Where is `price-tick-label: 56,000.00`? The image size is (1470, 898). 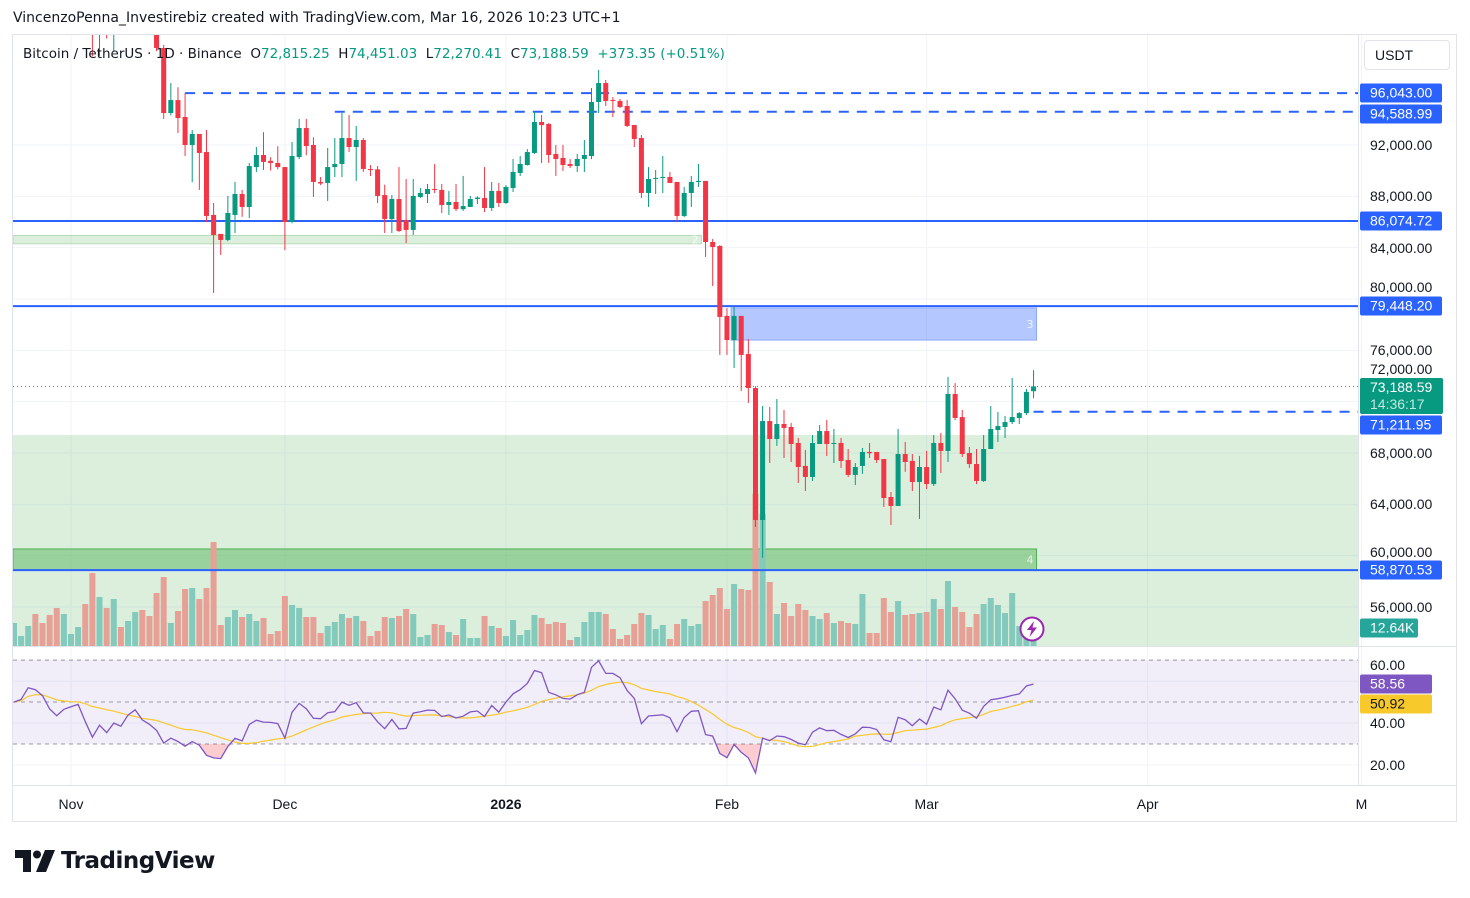
price-tick-label: 56,000.00 is located at coordinates (1401, 606).